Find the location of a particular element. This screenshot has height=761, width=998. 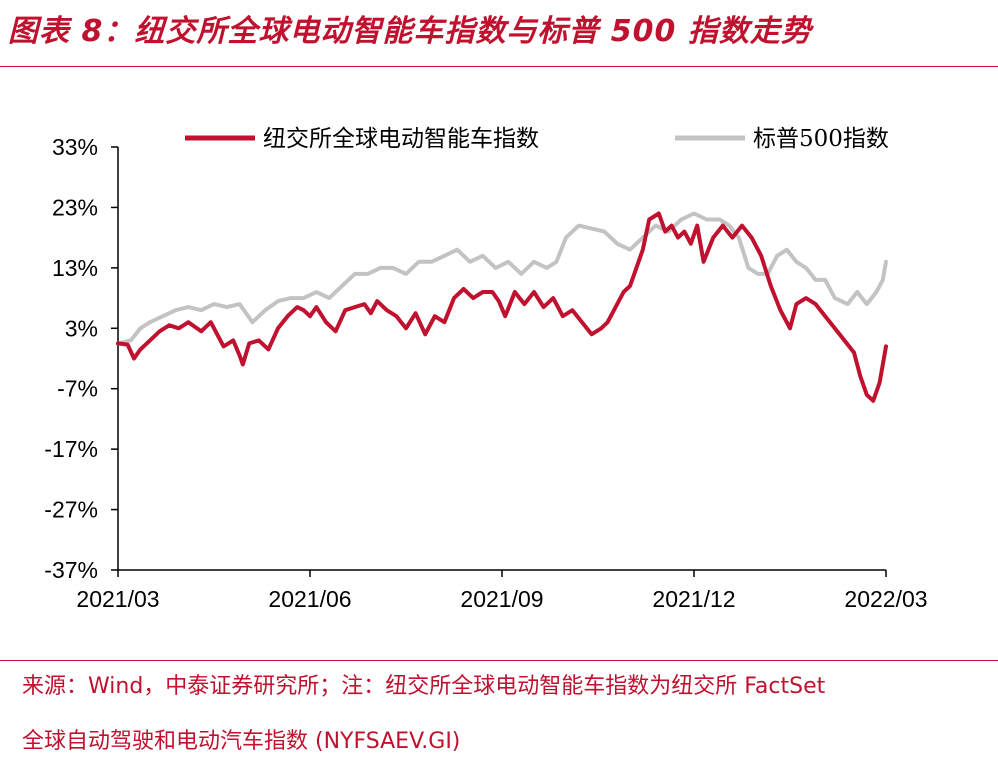

legend: 纽交所全球电动智能车指数 标普500指数 is located at coordinates (537, 139).